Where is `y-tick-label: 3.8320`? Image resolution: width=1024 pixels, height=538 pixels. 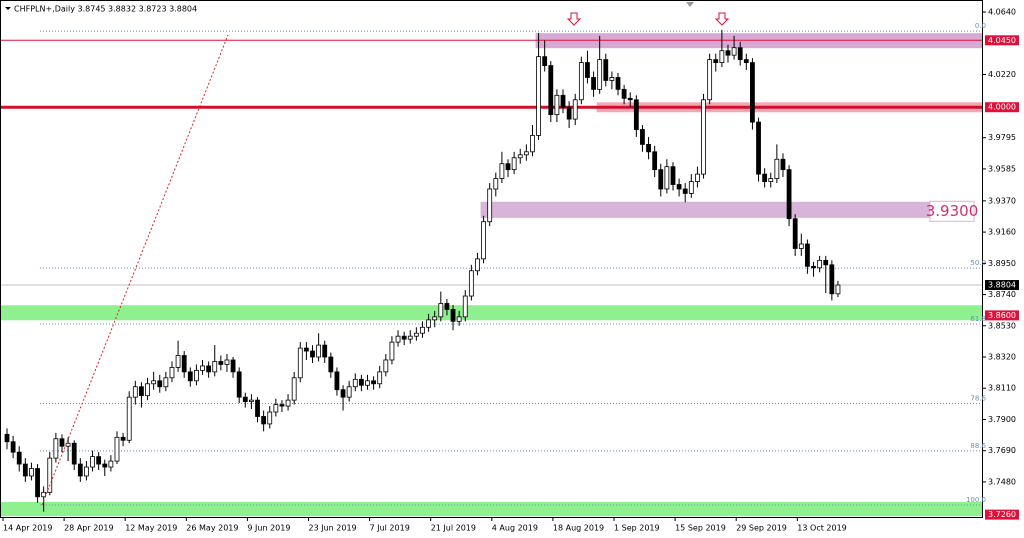 y-tick-label: 3.8320 is located at coordinates (1002, 357).